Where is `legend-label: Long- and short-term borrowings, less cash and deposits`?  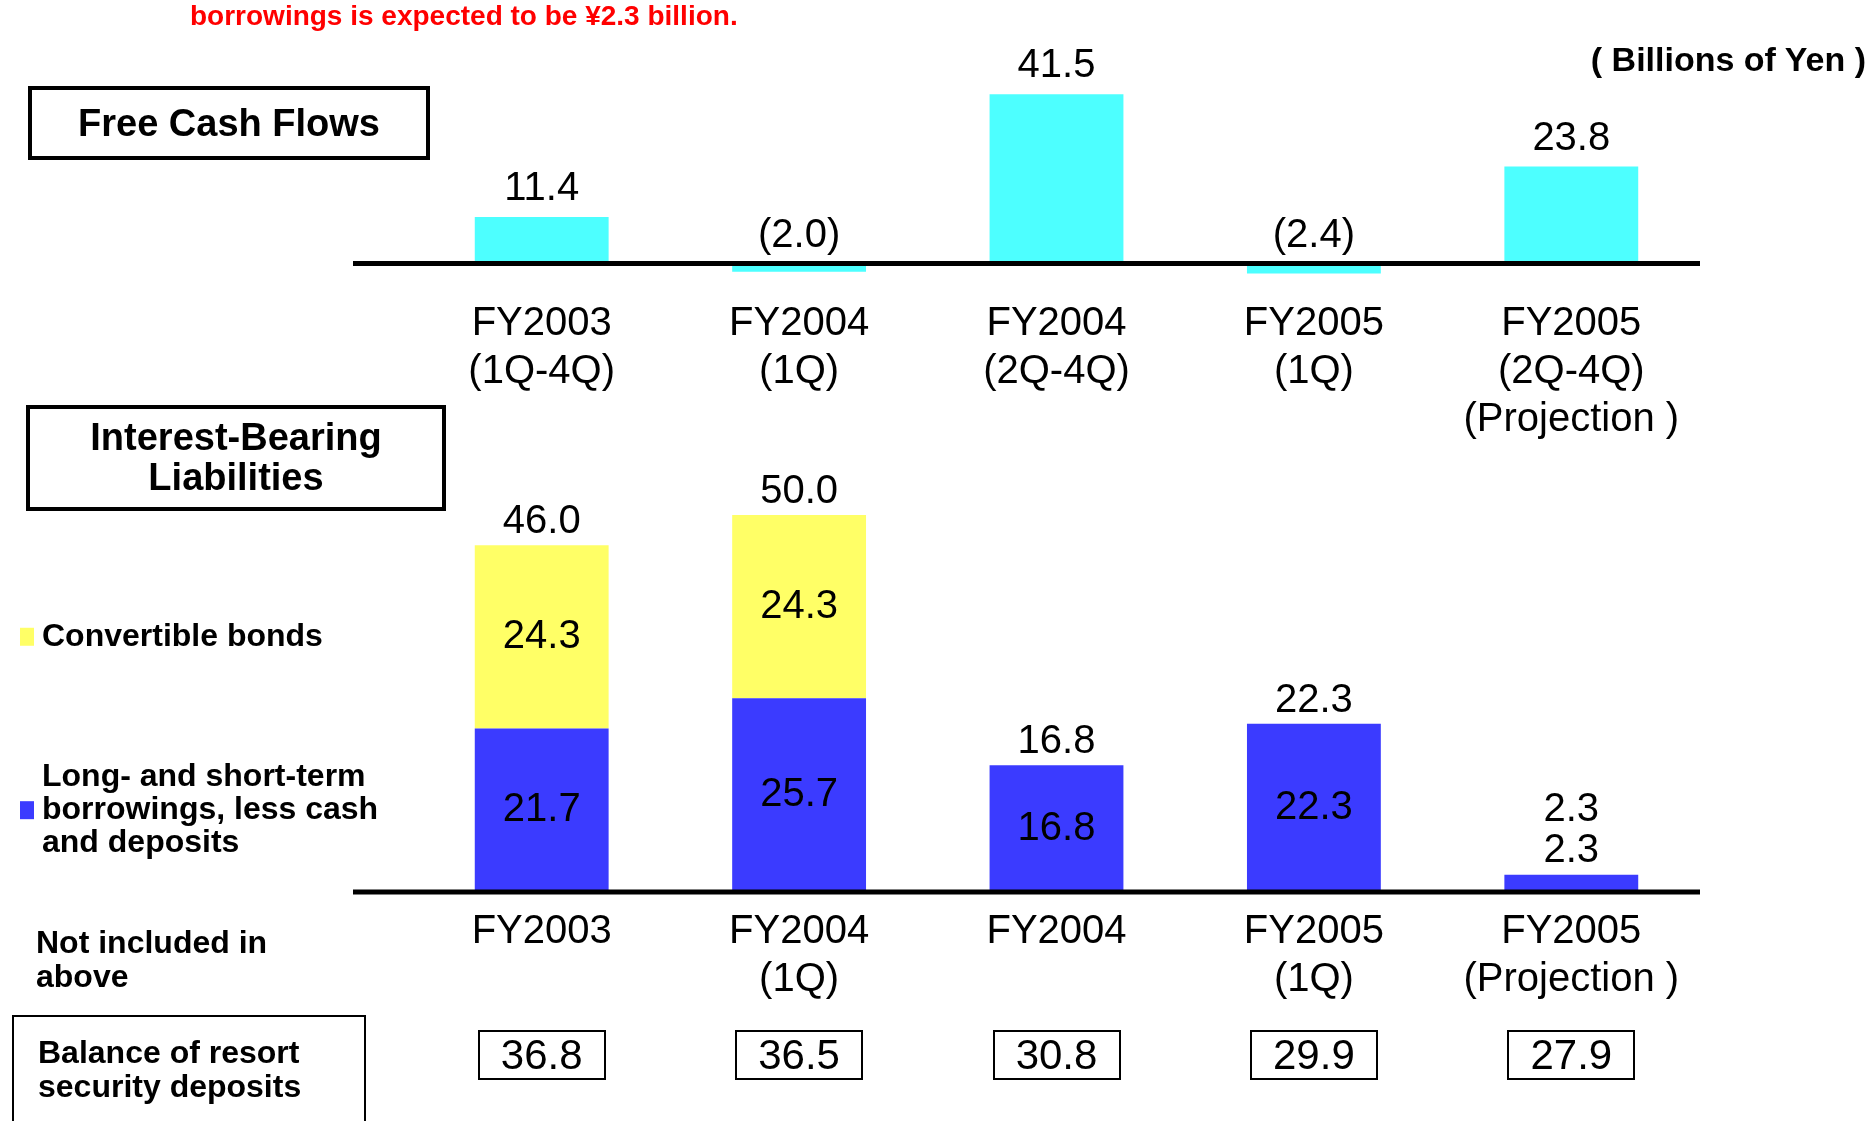
legend-label: Long- and short-term borrowings, less cash and deposits is located at coordinates (210, 808).